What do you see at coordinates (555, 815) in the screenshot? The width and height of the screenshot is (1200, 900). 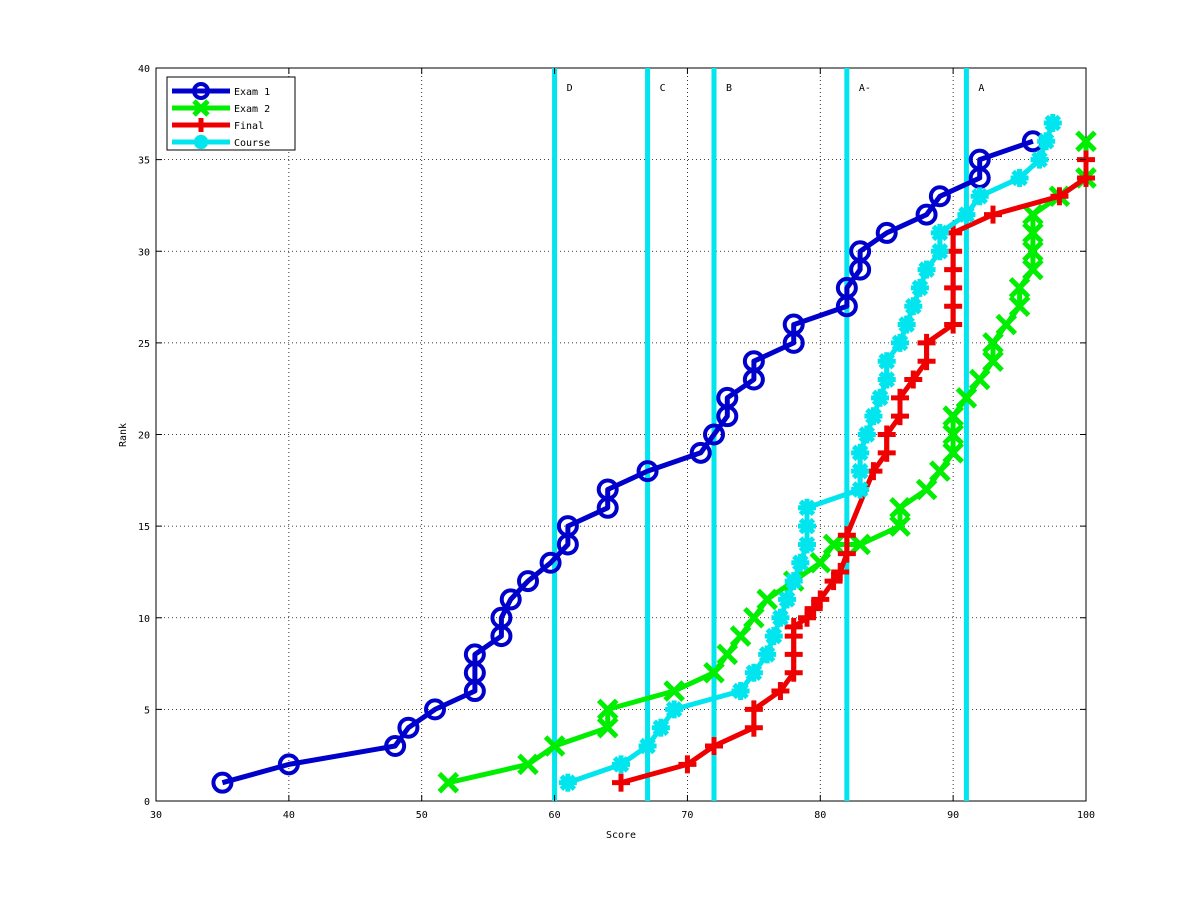 I see `x-tick-label: 60` at bounding box center [555, 815].